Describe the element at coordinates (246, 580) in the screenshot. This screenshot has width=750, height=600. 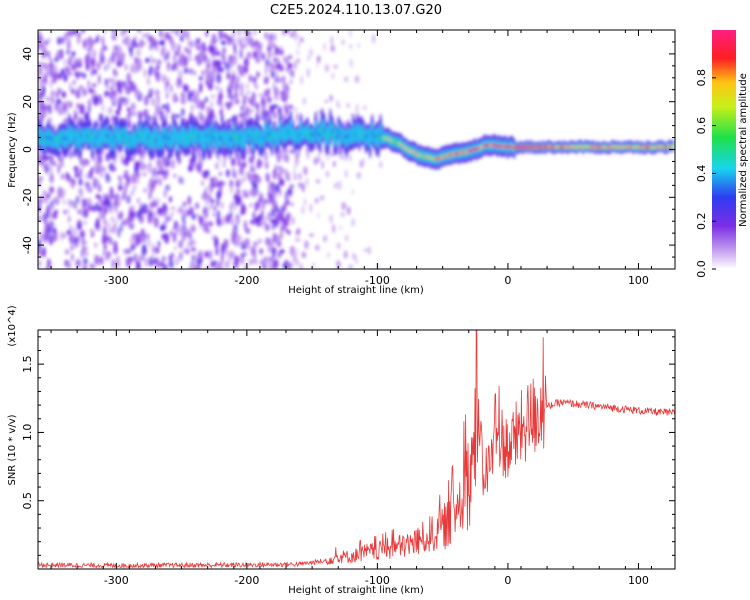
I see `x-tick-label: -200` at that location.